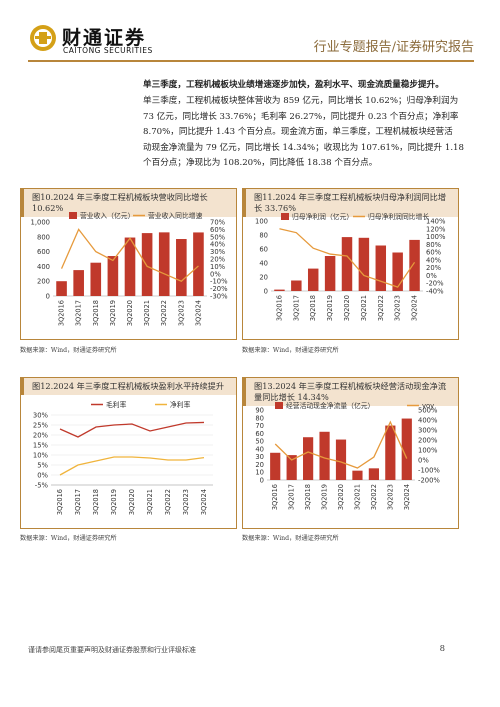 The width and height of the screenshot is (500, 707). What do you see at coordinates (107, 215) in the screenshot?
I see `legend-label: 营业收入（亿元）` at bounding box center [107, 215].